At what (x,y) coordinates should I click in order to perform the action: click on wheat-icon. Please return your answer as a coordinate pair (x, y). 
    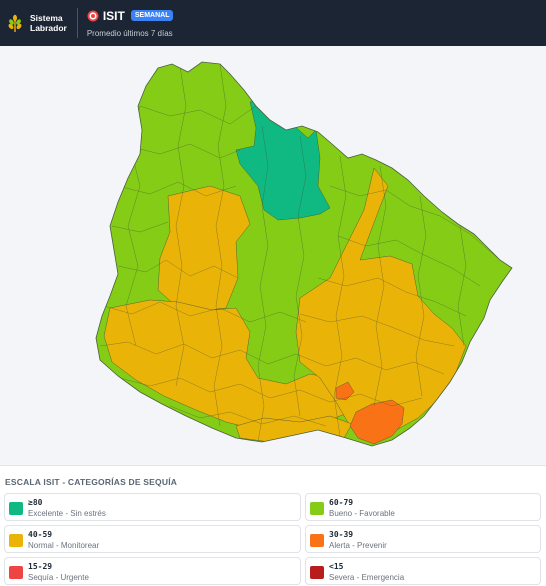
    Looking at the image, I should click on (15, 23).